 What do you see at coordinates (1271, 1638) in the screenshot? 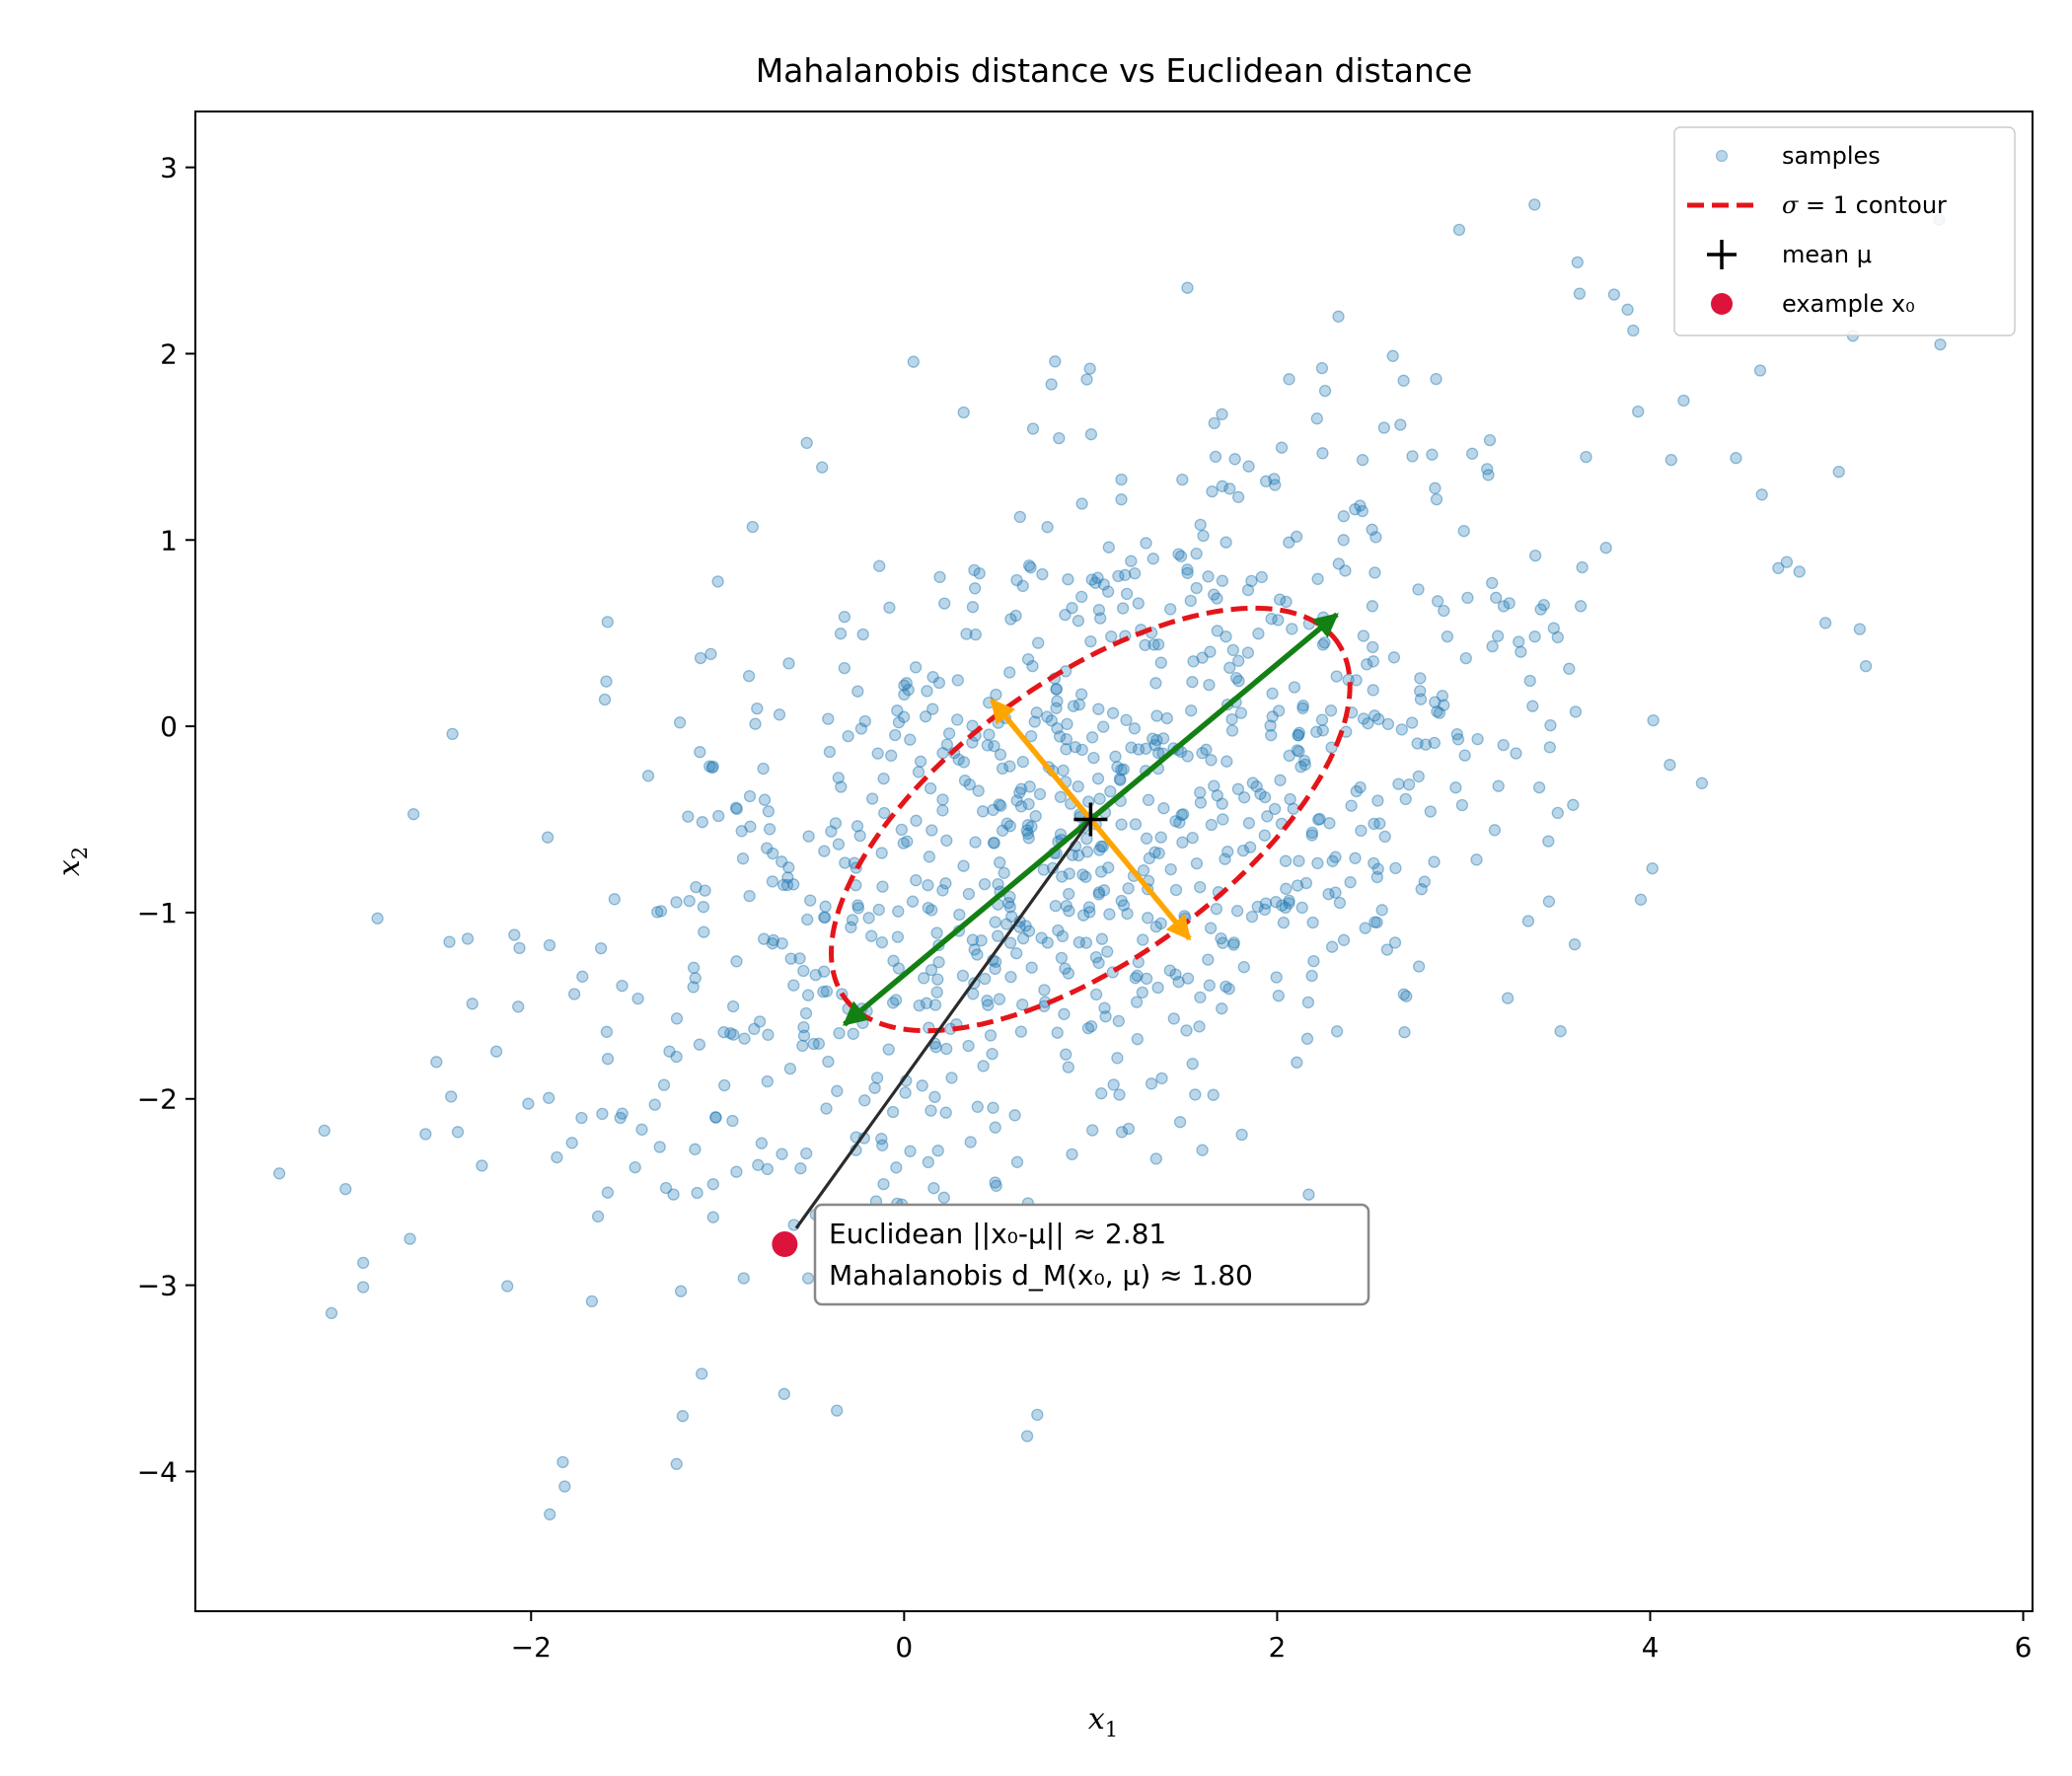
I see `x-ticks: −2 0 2 4 6` at bounding box center [1271, 1638].